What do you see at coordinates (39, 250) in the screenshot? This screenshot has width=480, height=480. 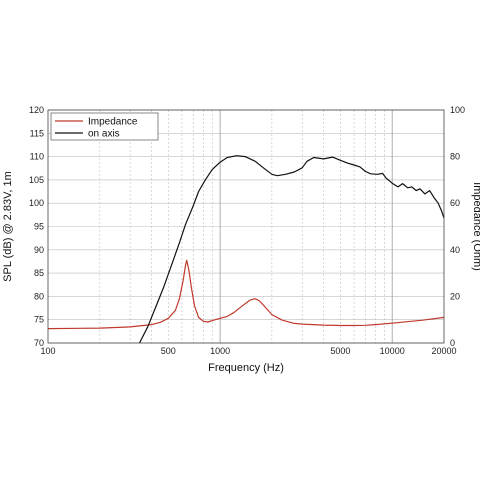 I see `y-tick-label: 90` at bounding box center [39, 250].